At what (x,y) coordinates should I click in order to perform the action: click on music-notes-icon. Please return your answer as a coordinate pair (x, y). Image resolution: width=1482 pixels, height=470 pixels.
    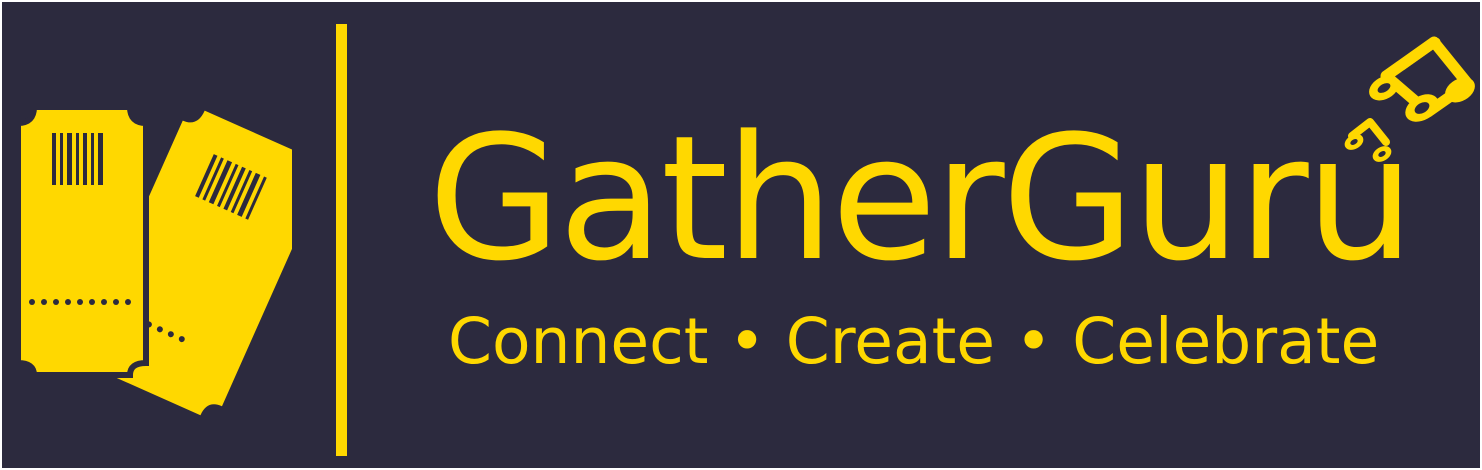
    Looking at the image, I should click on (1409, 99).